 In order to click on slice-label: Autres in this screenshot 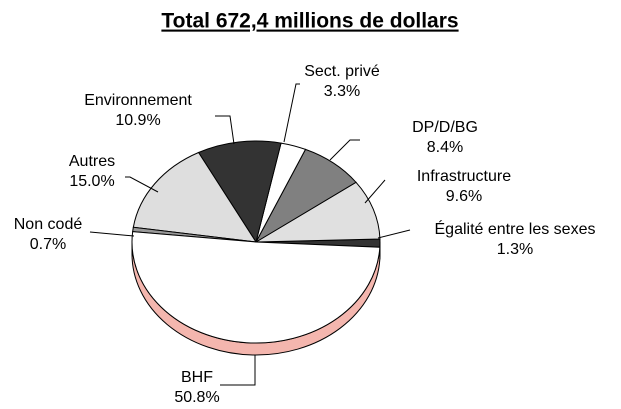, I will do `click(92, 161)`.